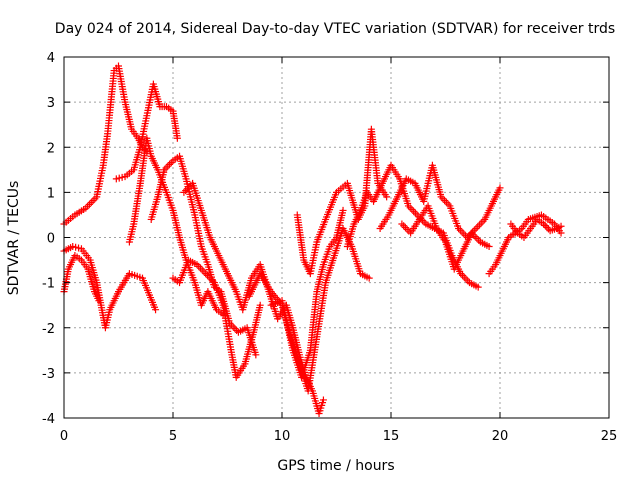  Describe the element at coordinates (48, 329) in the screenshot. I see `y-tick-label: -2` at that location.